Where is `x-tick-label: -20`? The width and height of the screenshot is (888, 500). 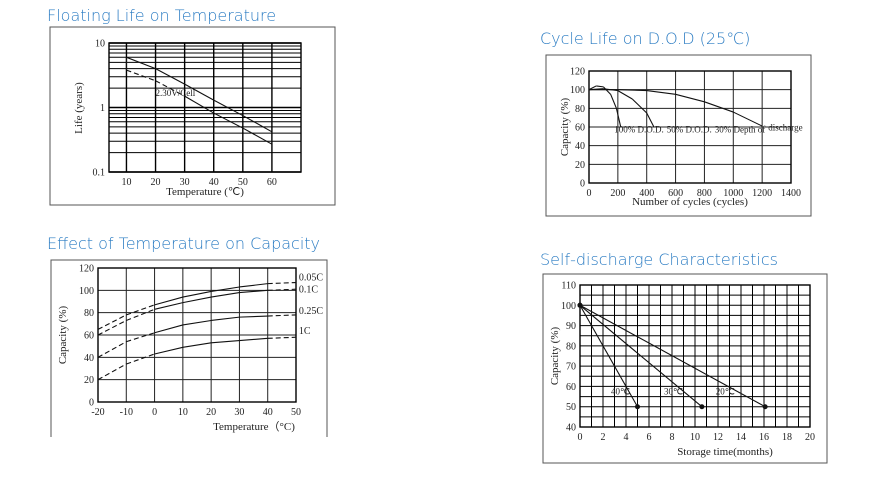 x-tick-label: -20 is located at coordinates (97, 412).